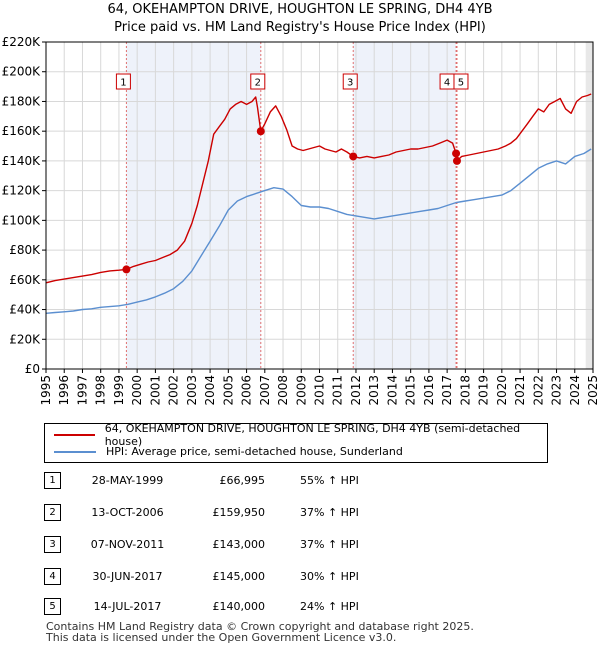 The width and height of the screenshot is (600, 650). I want to click on sale-row: 1 28-MAY-1999 £66,995 55% ↑ HPI, so click(300, 482).